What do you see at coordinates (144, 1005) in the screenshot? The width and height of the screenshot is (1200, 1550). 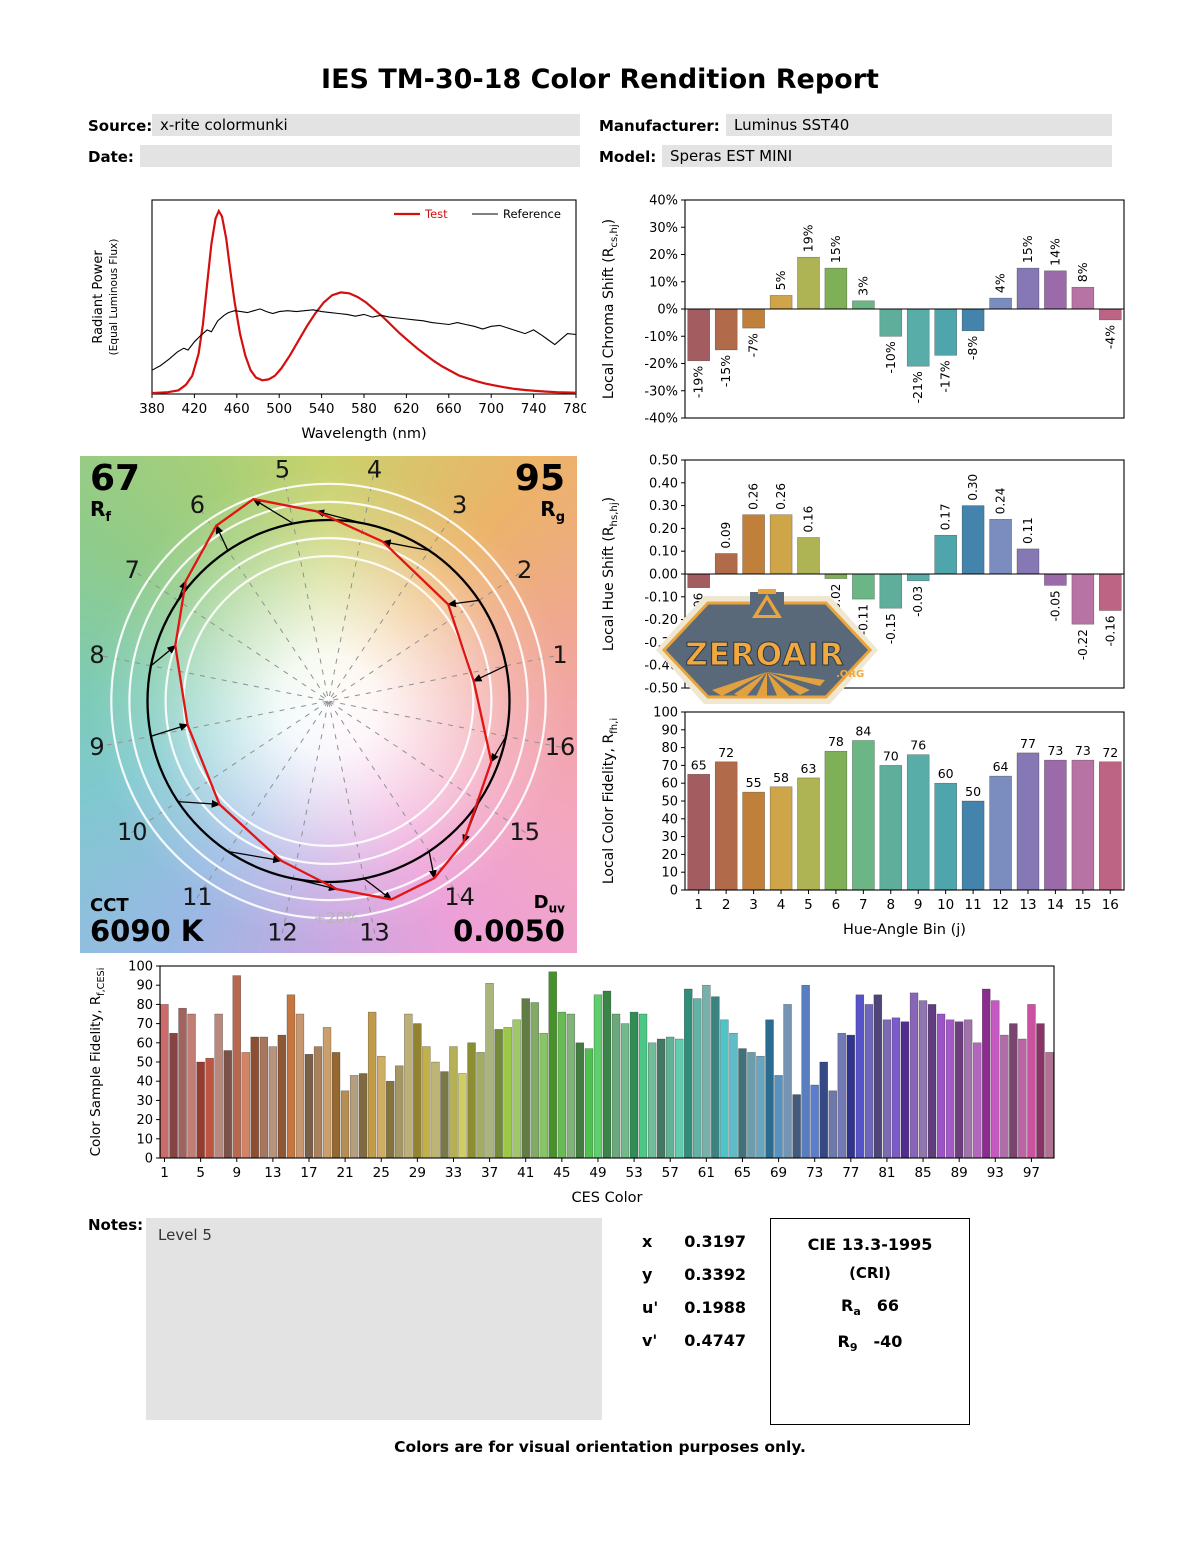 I see `svg-text: 80` at bounding box center [144, 1005].